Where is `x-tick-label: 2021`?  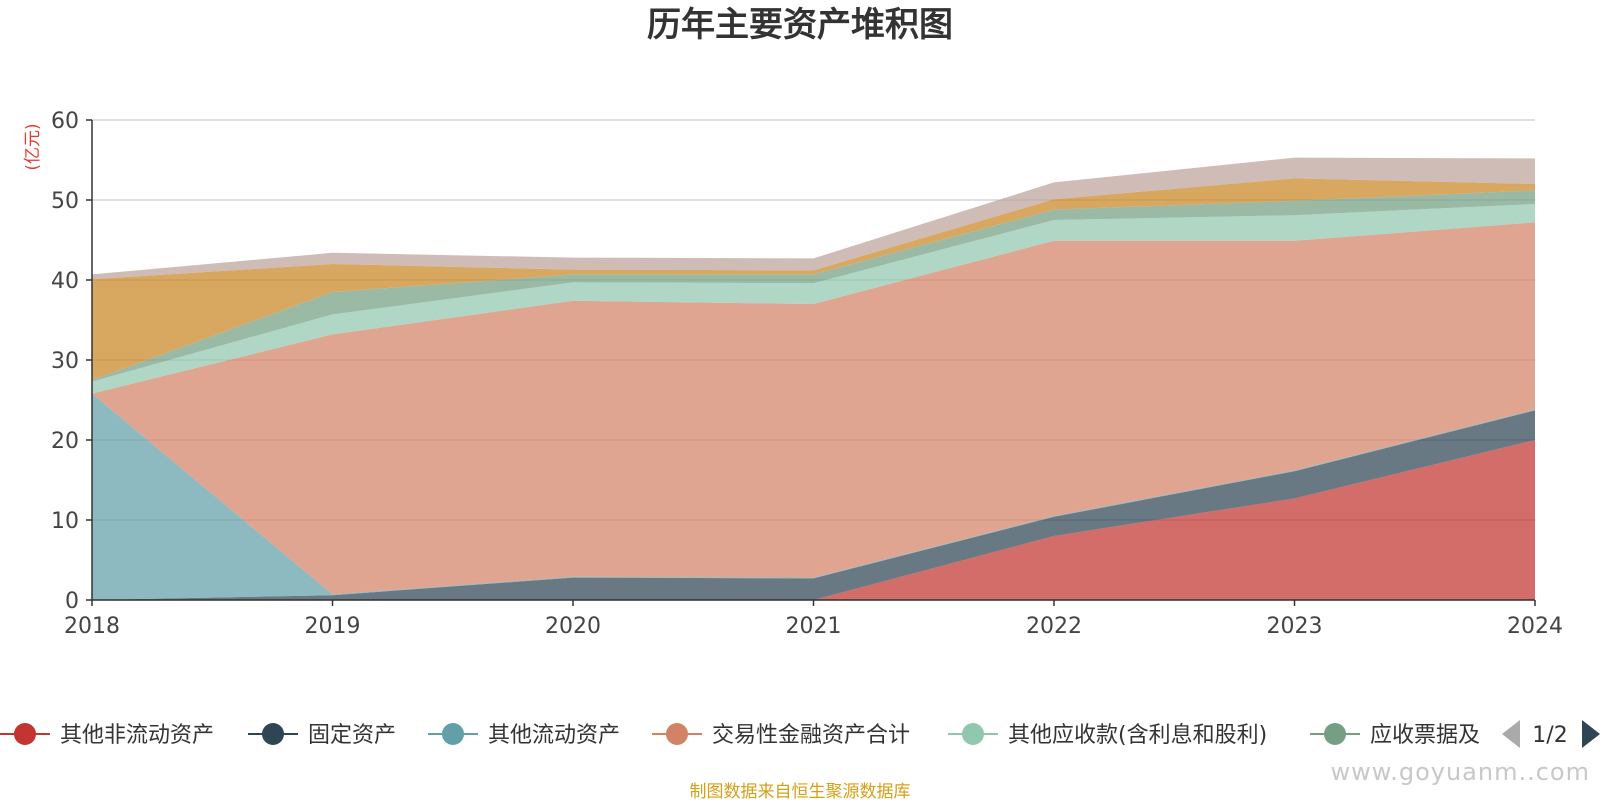
x-tick-label: 2021 is located at coordinates (814, 626).